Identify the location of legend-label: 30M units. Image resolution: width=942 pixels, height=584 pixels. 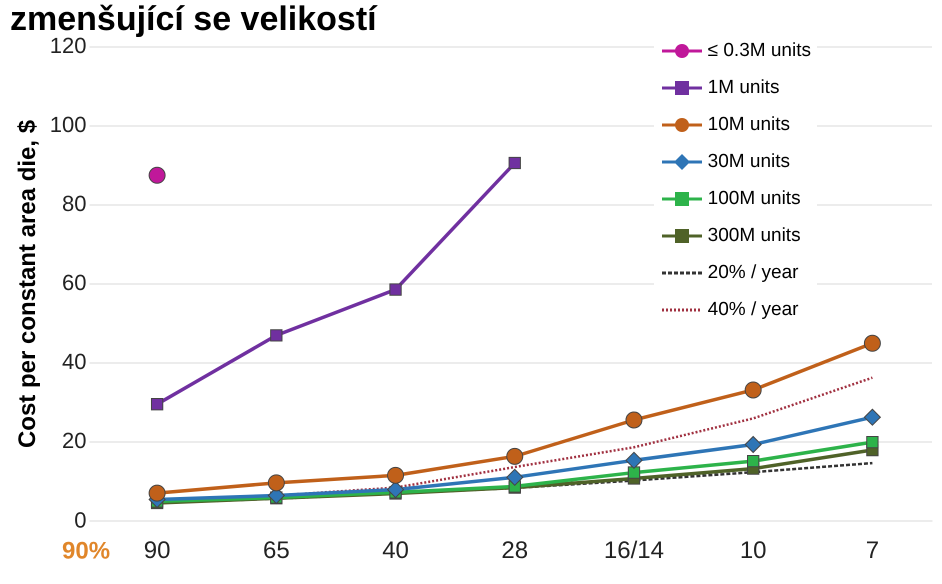
(749, 161).